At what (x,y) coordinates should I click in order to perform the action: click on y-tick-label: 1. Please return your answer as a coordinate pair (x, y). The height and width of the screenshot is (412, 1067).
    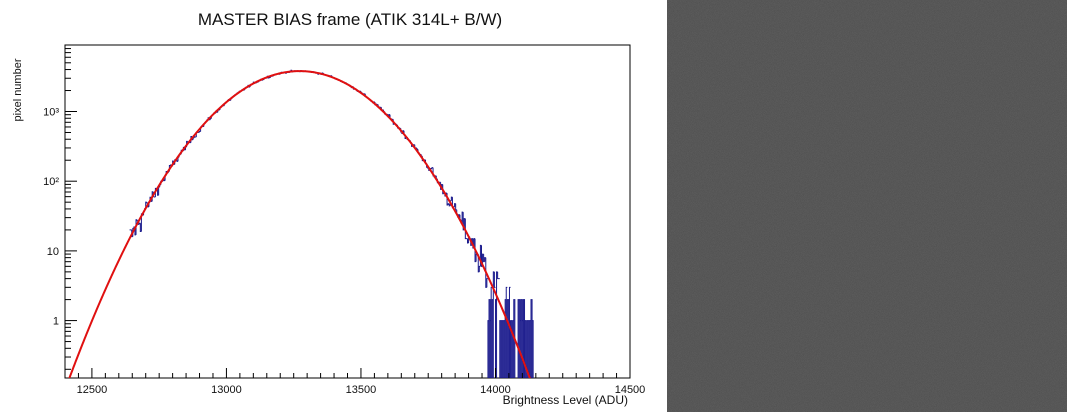
    Looking at the image, I should click on (56, 322).